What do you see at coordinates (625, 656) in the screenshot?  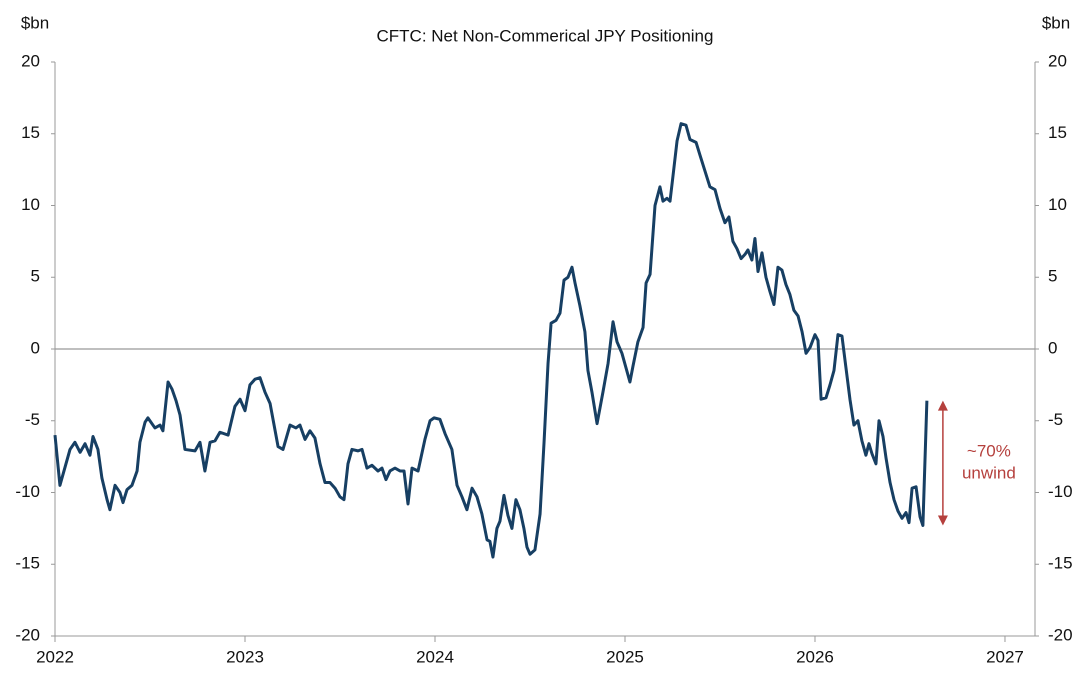 I see `x-tick-label: 2025` at bounding box center [625, 656].